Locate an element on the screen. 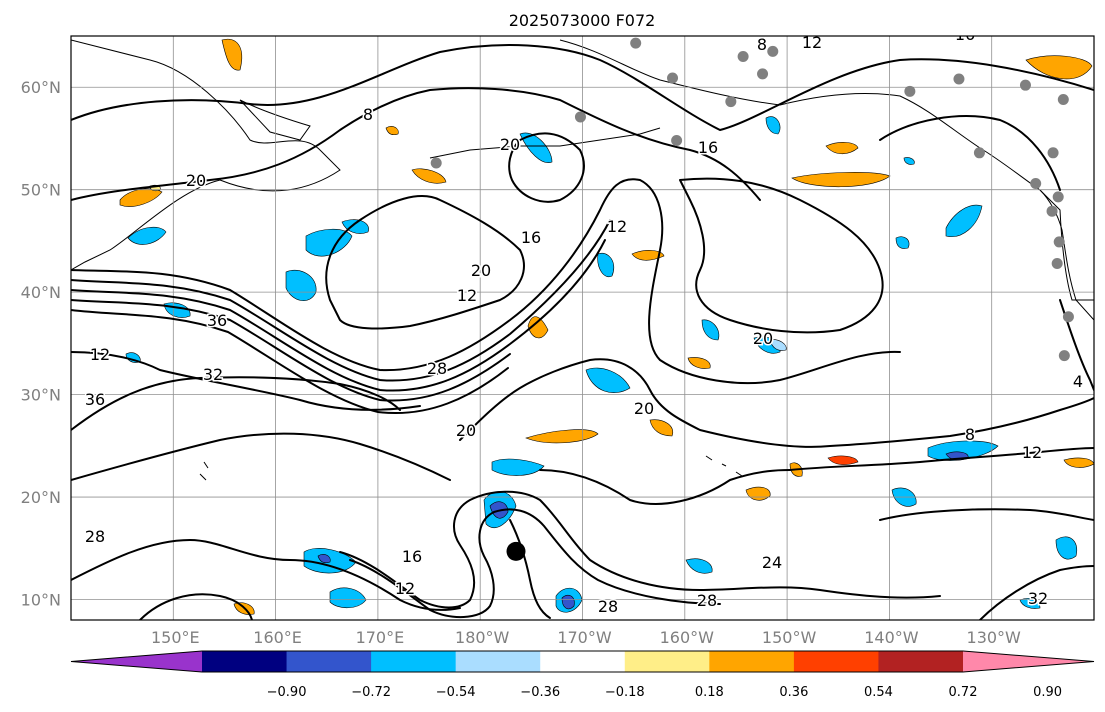 This screenshot has width=1105, height=712. lon-tick-label: 160°W is located at coordinates (687, 637).